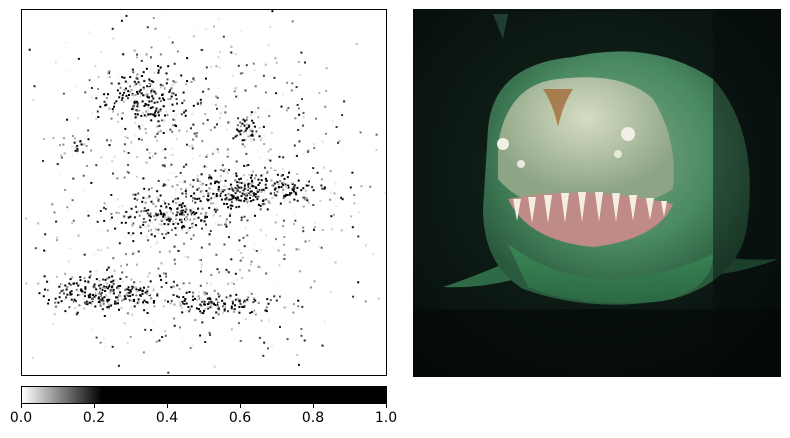 The height and width of the screenshot is (438, 790). What do you see at coordinates (586, 145) in the screenshot?
I see `shark-snout` at bounding box center [586, 145].